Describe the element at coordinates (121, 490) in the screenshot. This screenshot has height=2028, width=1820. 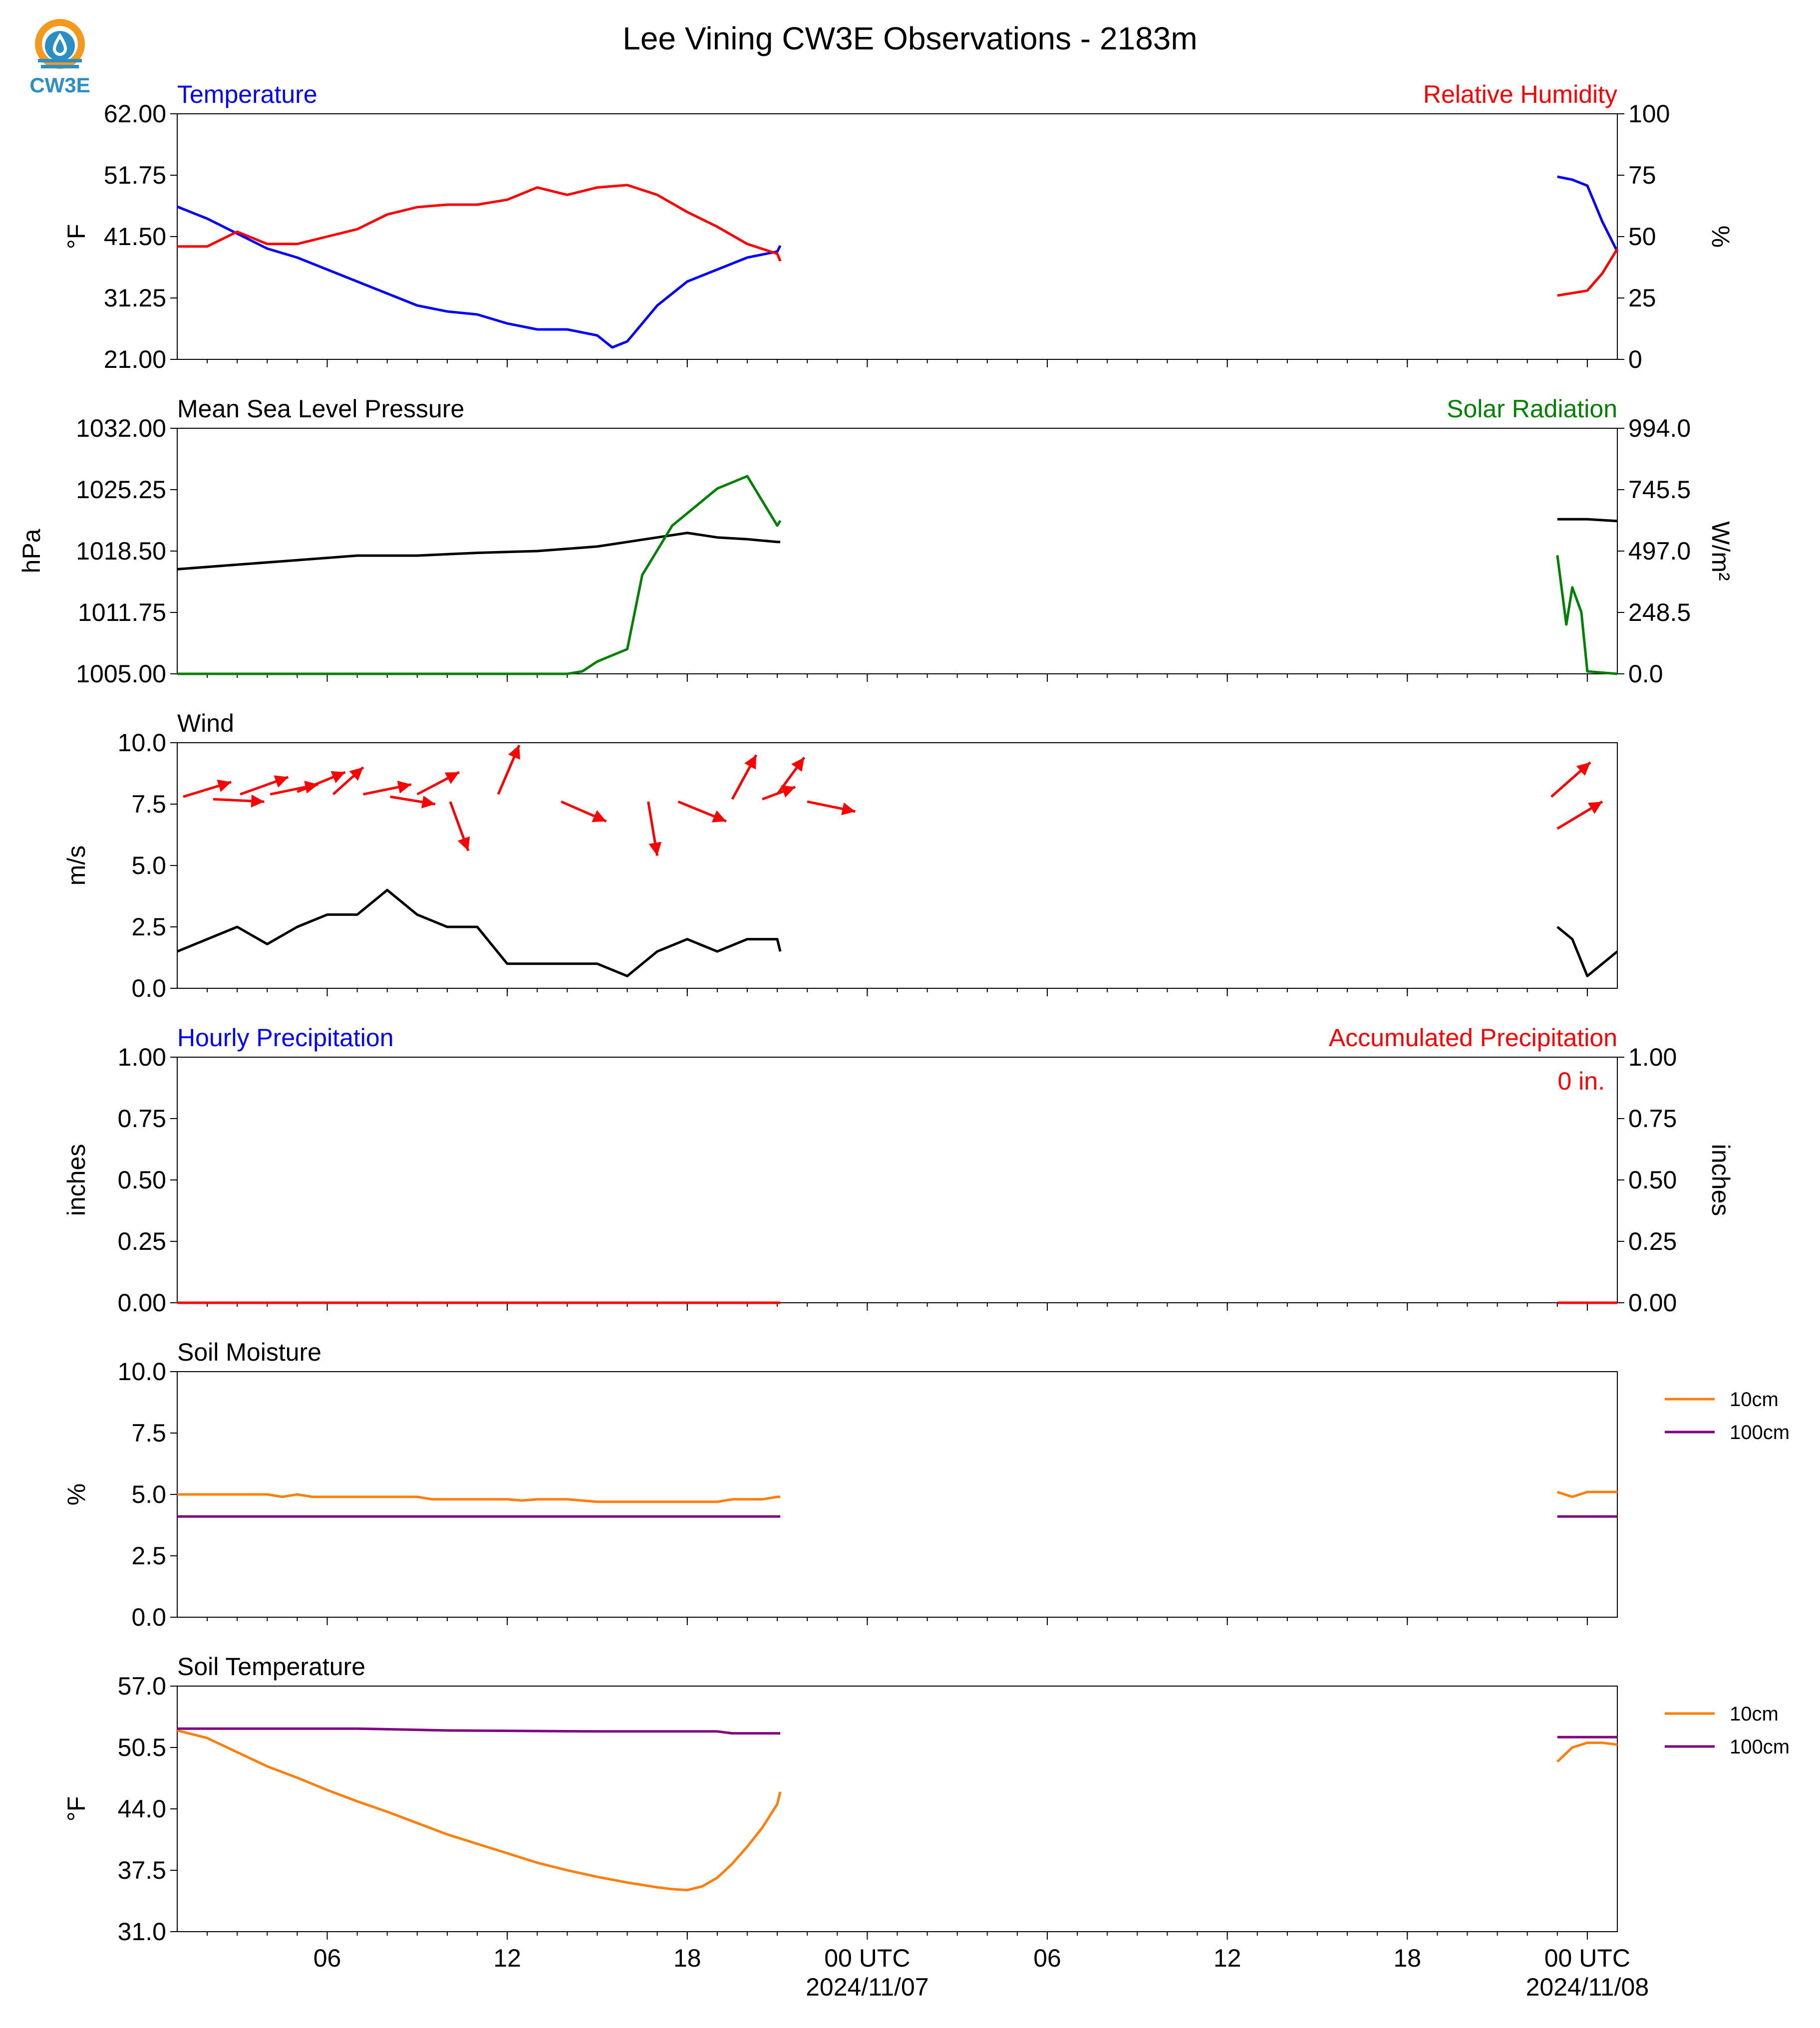
I see `y-tick-label: 1025.25` at that location.